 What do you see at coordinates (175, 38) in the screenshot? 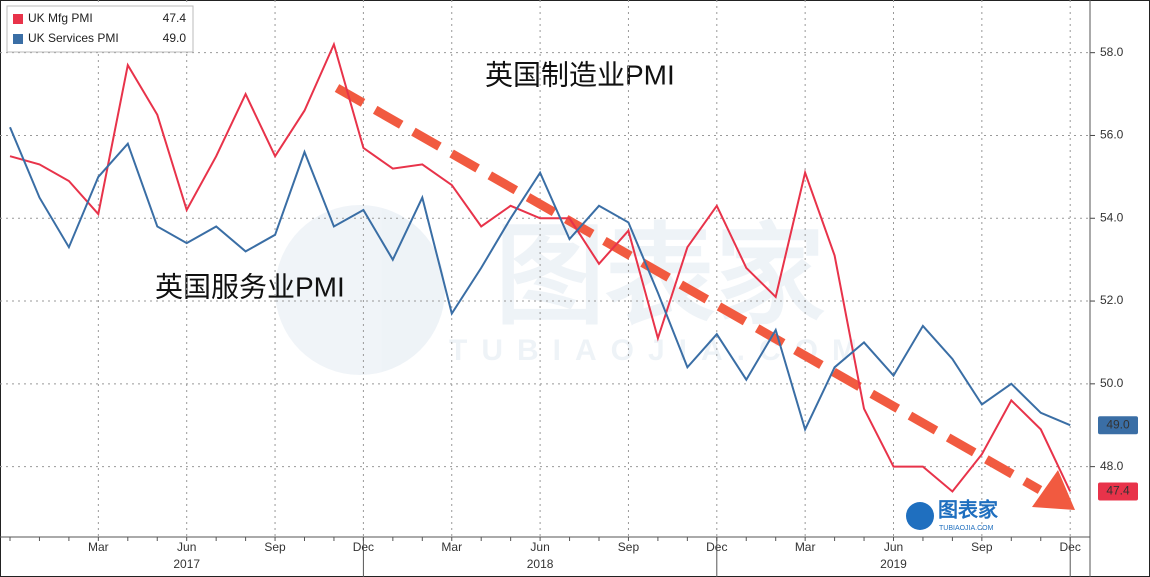
I see `legend-value: 49.0` at bounding box center [175, 38].